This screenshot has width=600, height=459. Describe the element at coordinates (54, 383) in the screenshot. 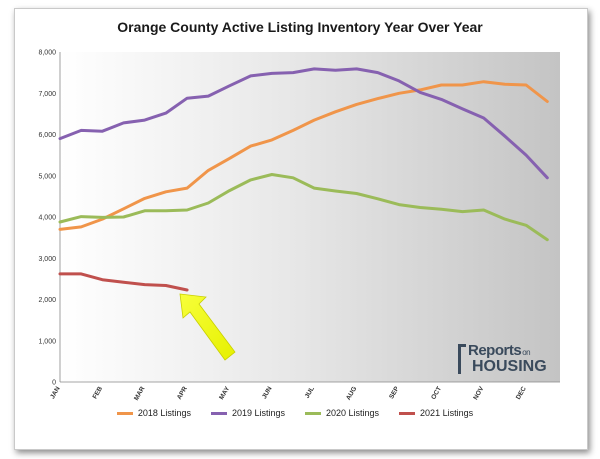

I see `y-tick-label: 0` at that location.